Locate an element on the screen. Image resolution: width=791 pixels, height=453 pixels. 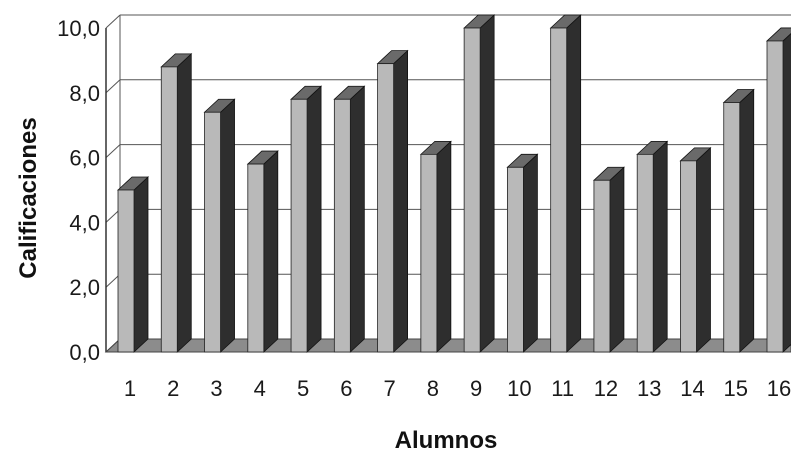
x-tick-label: 7 is located at coordinates (389, 388).